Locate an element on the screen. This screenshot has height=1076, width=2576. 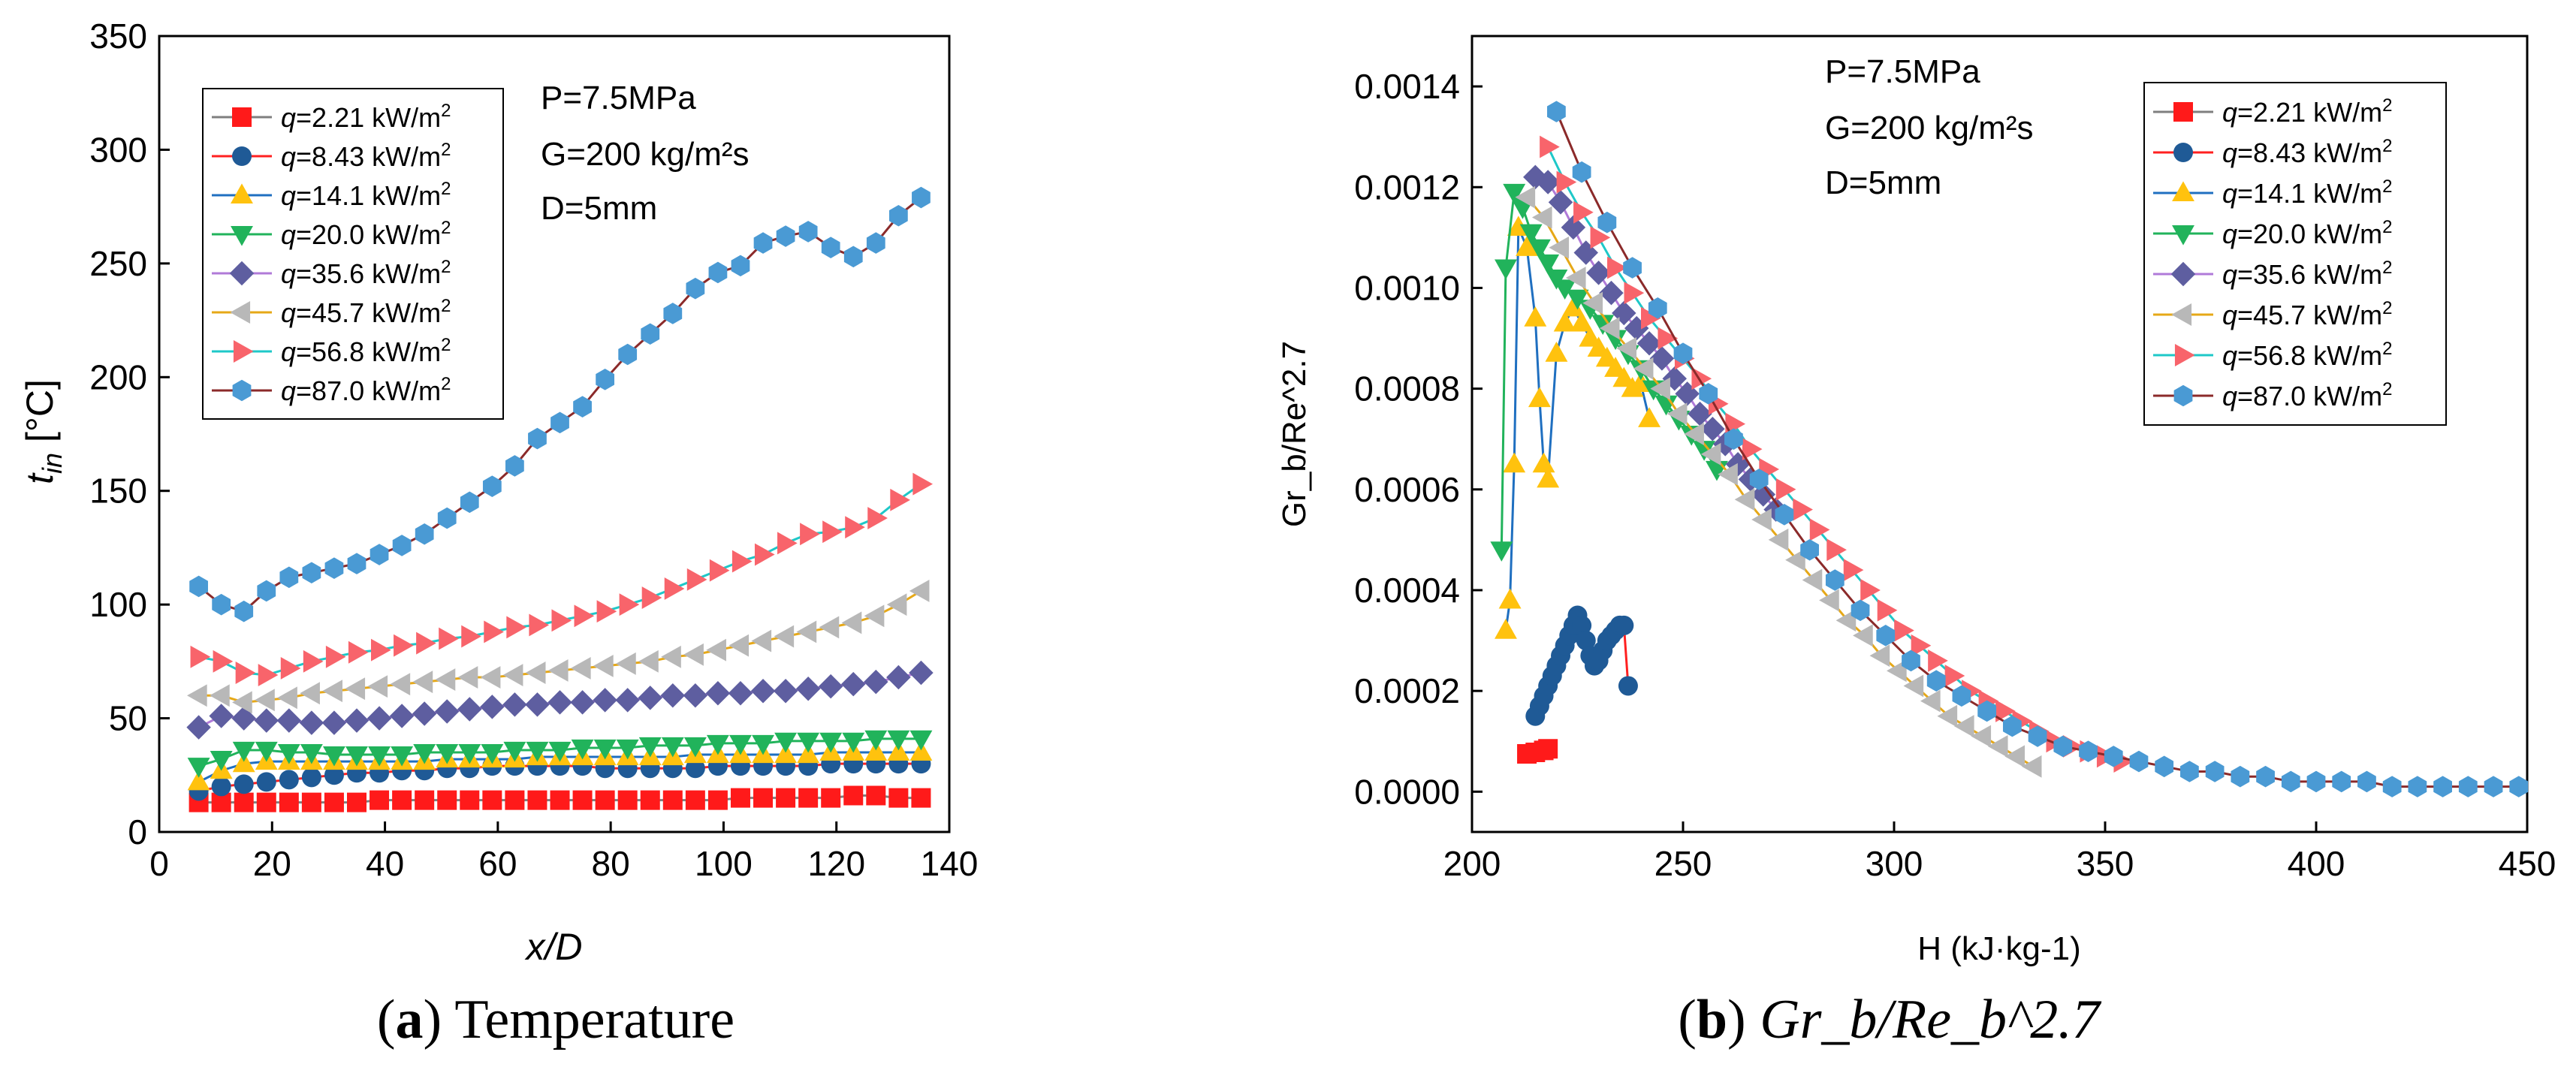
panel-a-legend-marker is located at coordinates (243, 351).